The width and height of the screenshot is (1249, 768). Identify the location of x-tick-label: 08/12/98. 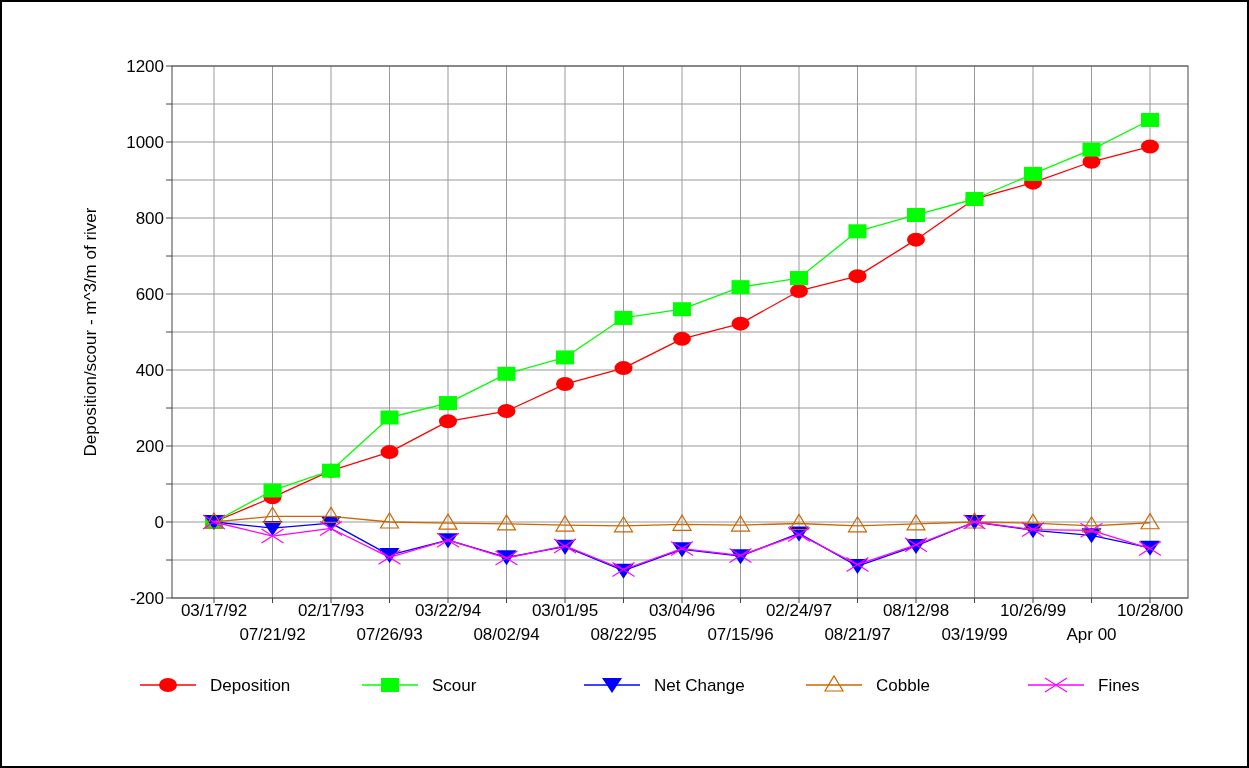
(916, 610).